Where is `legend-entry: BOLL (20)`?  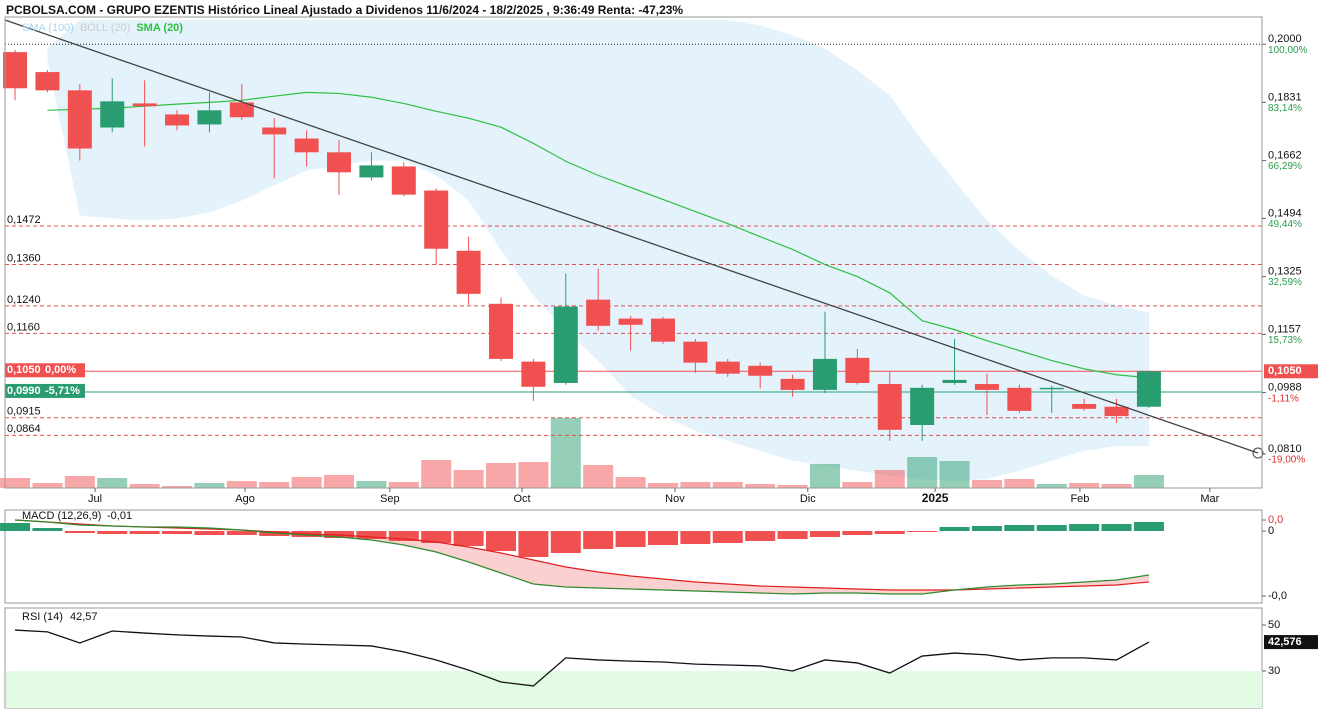 legend-entry: BOLL (20) is located at coordinates (105, 28).